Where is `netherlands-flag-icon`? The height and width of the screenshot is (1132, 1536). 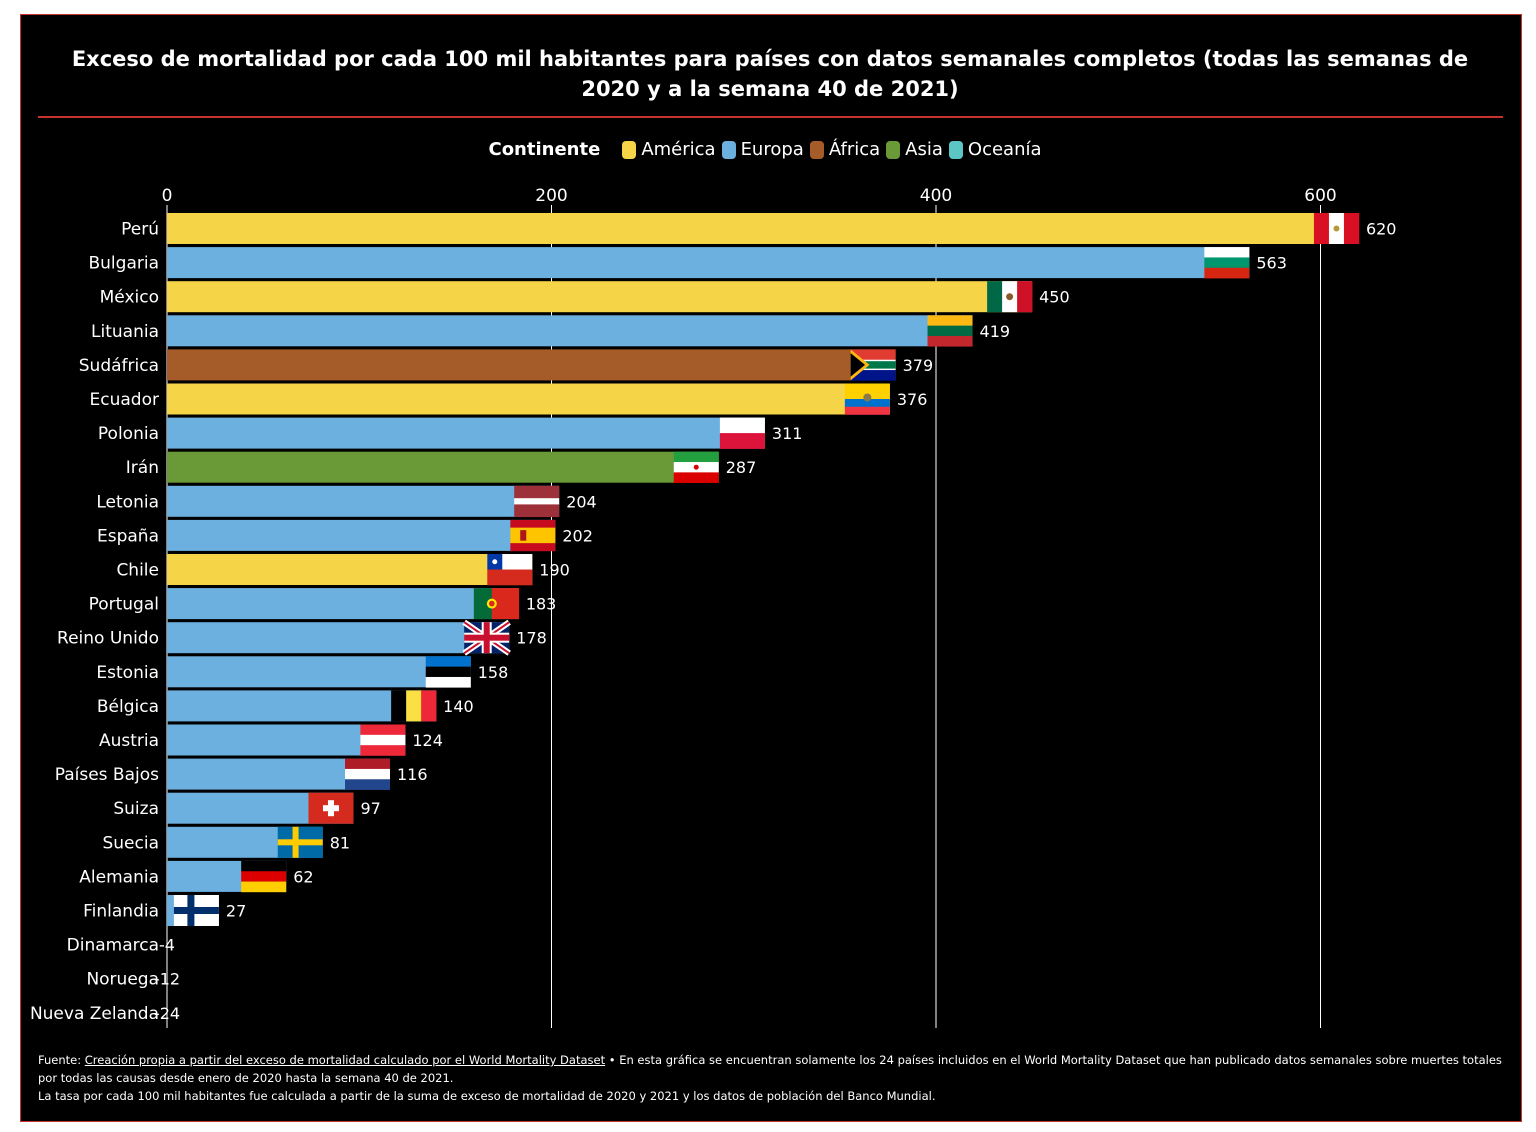
netherlands-flag-icon is located at coordinates (368, 774).